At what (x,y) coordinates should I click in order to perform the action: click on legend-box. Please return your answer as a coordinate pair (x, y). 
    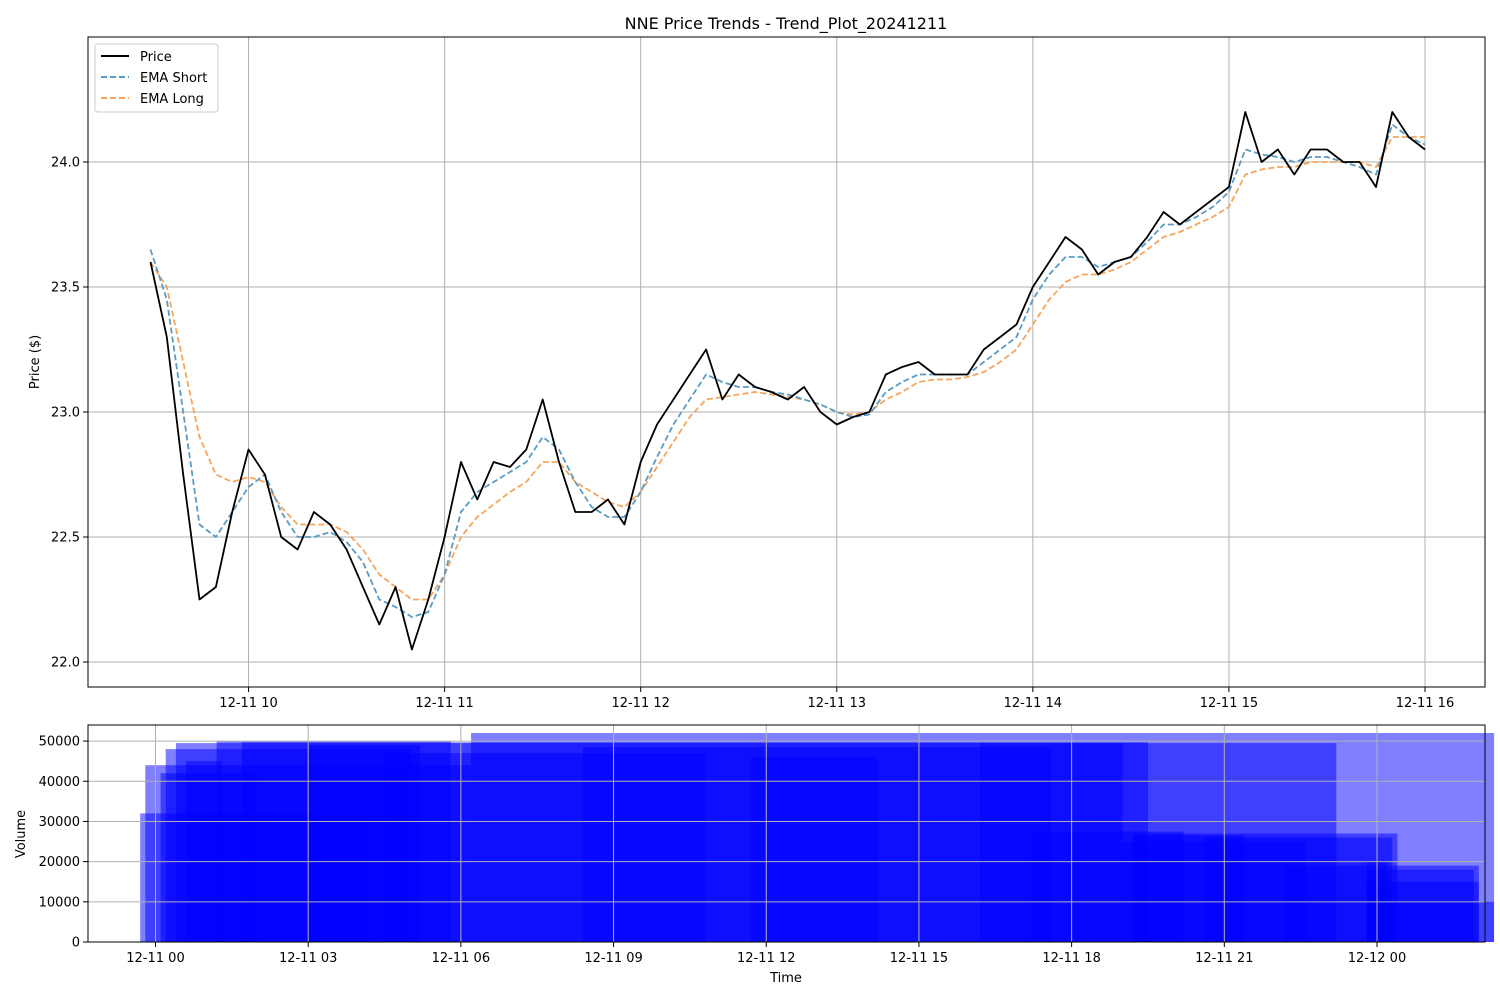
    Looking at the image, I should click on (156, 78).